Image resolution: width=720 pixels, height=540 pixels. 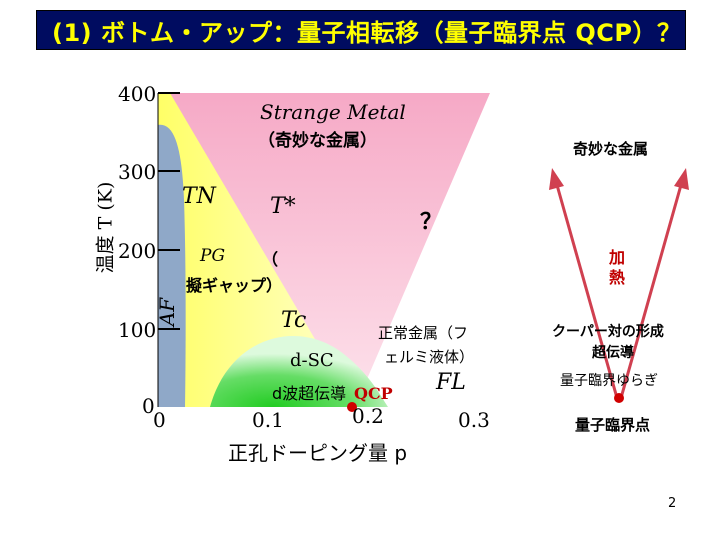 I want to click on qcp-dot, so click(x=352, y=407).